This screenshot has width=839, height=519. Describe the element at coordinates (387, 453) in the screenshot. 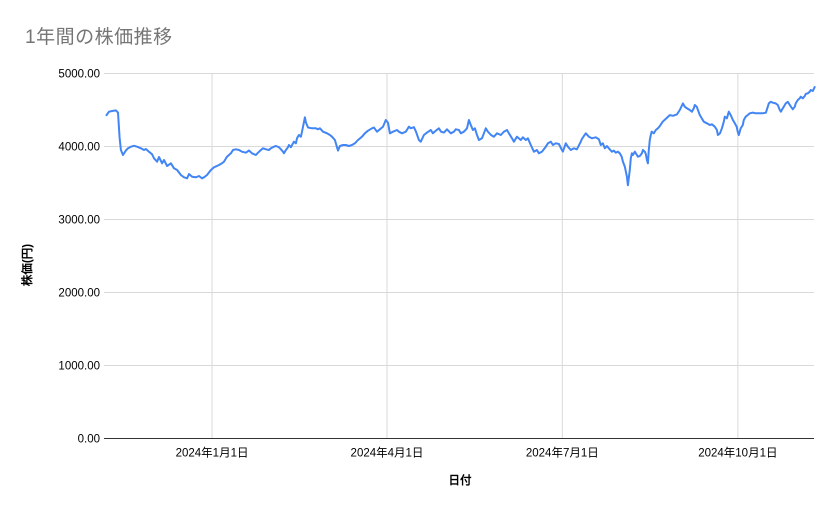

I see `x-tick-label-1: 2024年4月1日` at that location.